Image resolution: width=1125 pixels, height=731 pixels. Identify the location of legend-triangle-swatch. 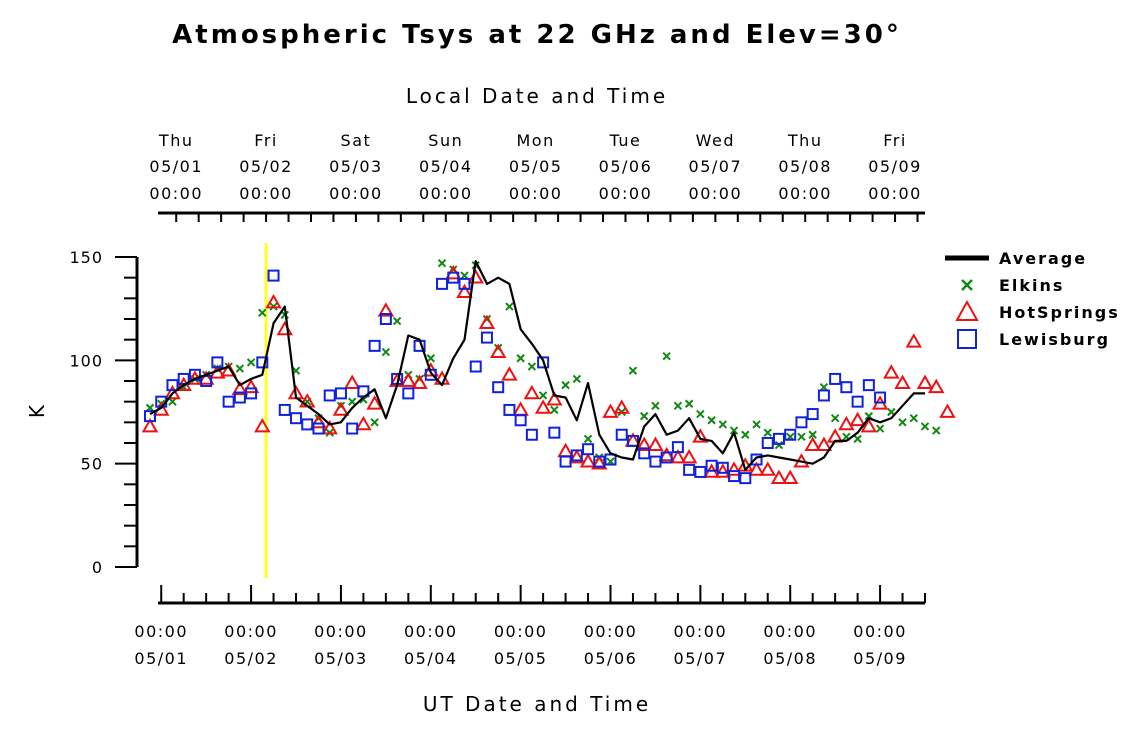
(967, 310).